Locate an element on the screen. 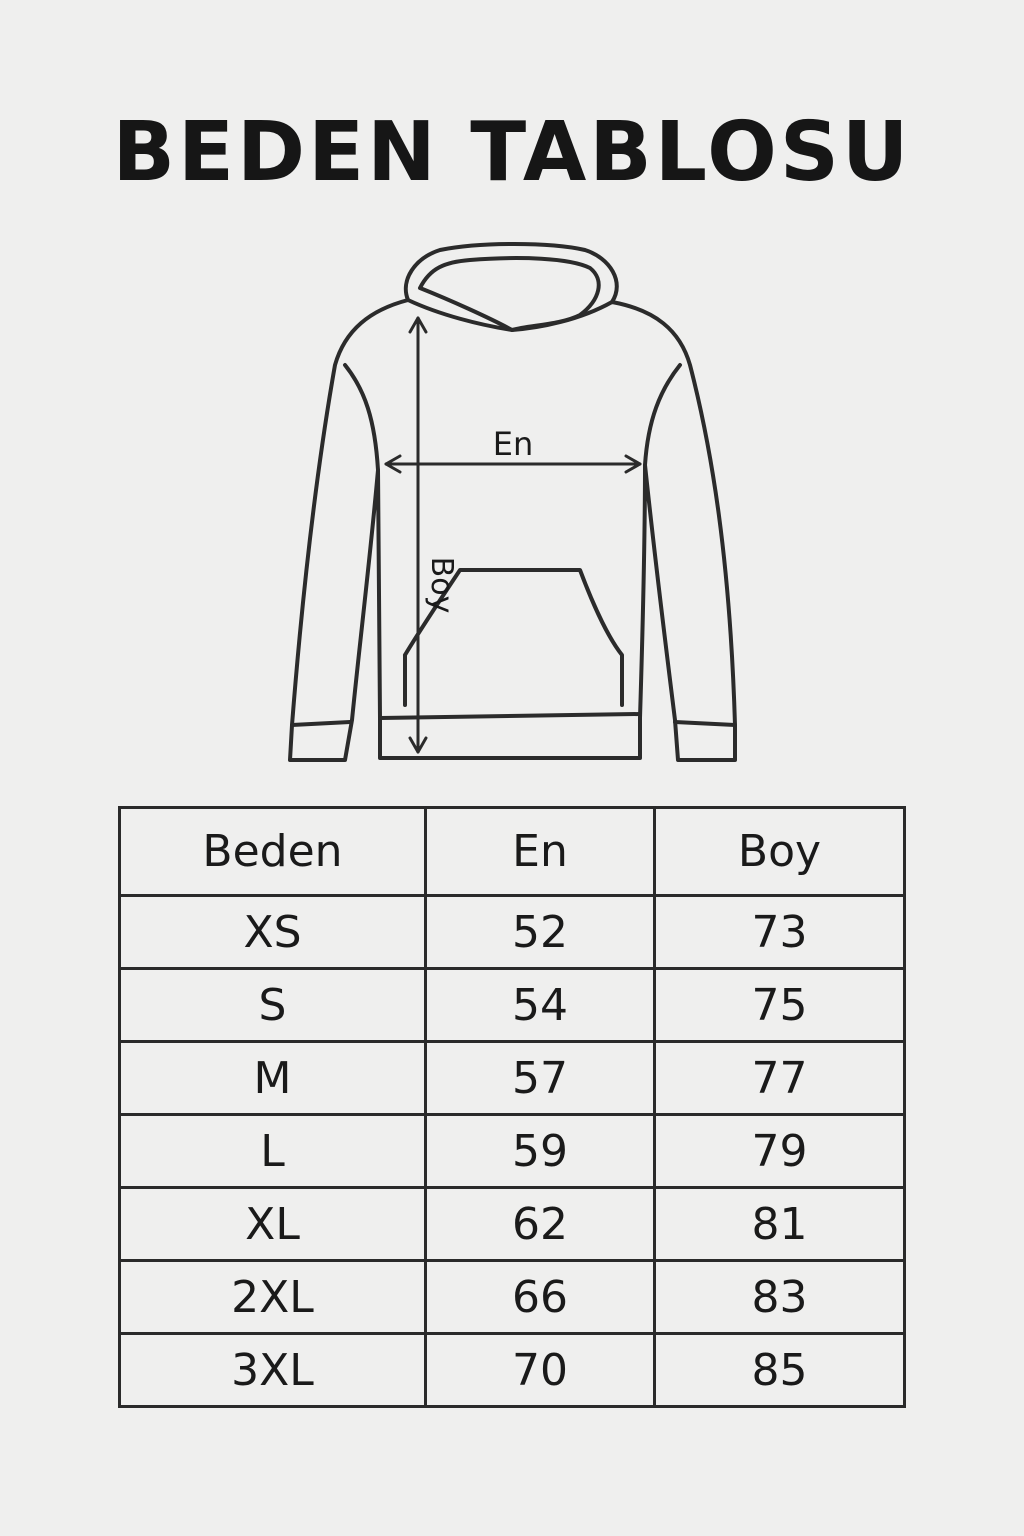 The width and height of the screenshot is (1024, 1536). table-row: L 59 79 is located at coordinates (512, 1151).